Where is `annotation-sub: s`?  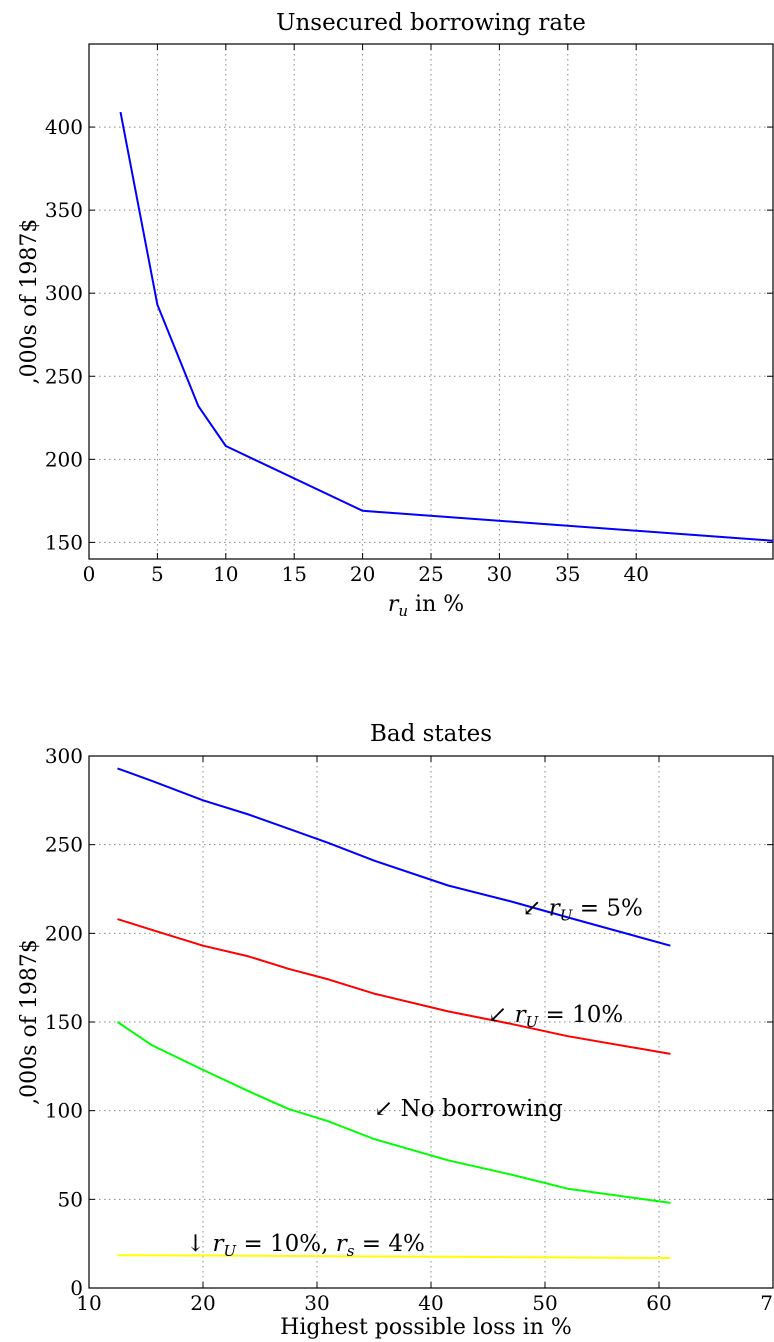
annotation-sub: s is located at coordinates (351, 1251).